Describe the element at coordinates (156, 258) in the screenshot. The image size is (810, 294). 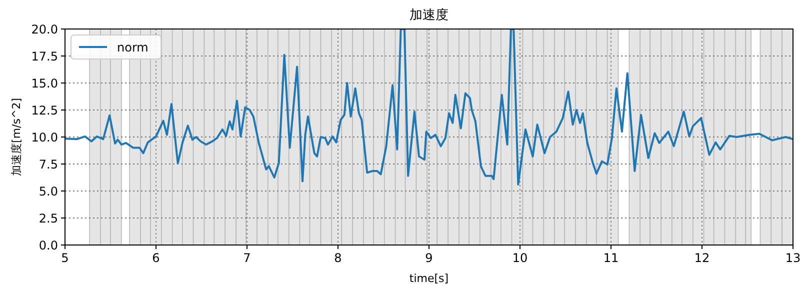
I see `x-tick-label: 6` at that location.